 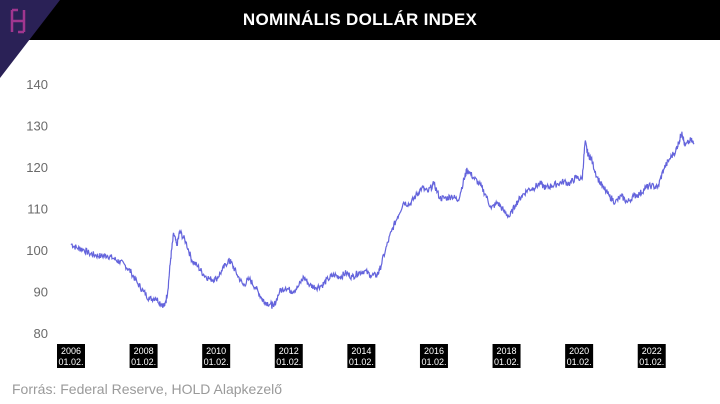 I want to click on y-tick-label: 100, so click(x=37, y=250).